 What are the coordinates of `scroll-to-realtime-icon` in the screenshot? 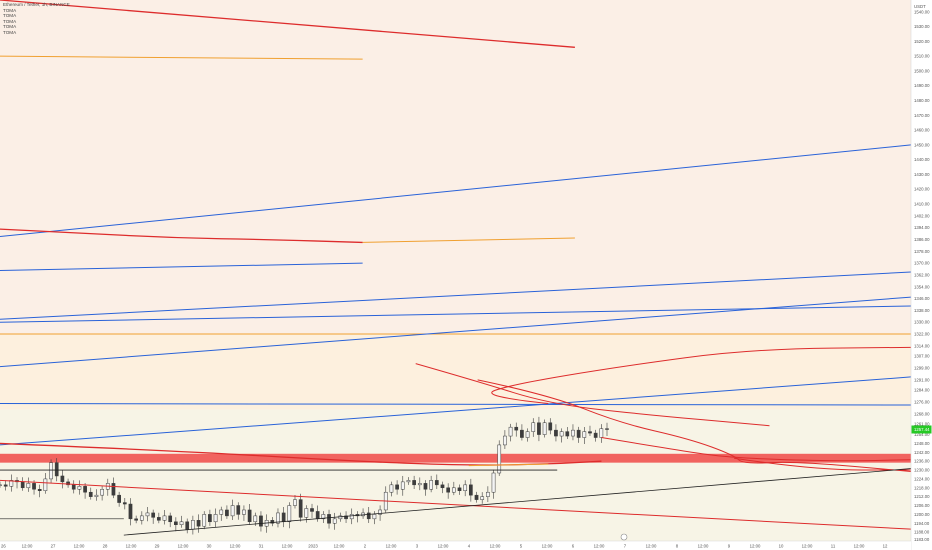 It's located at (624, 537).